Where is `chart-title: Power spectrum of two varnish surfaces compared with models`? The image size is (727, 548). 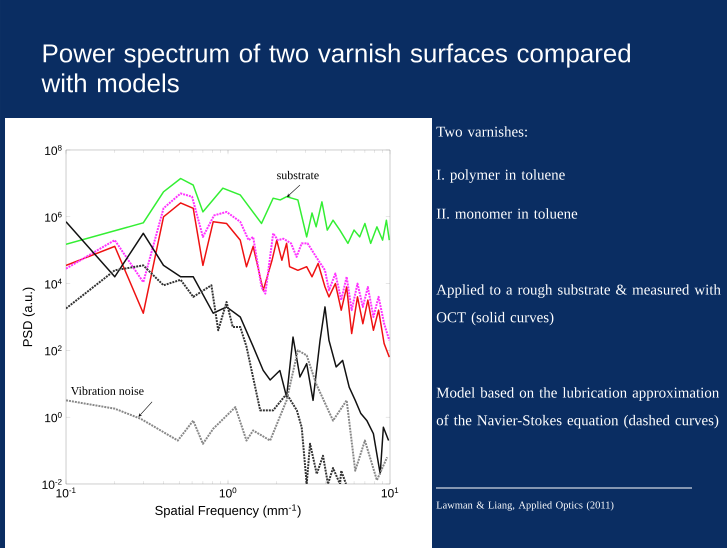 chart-title: Power spectrum of two varnish surfaces compared with models is located at coordinates (335, 68).